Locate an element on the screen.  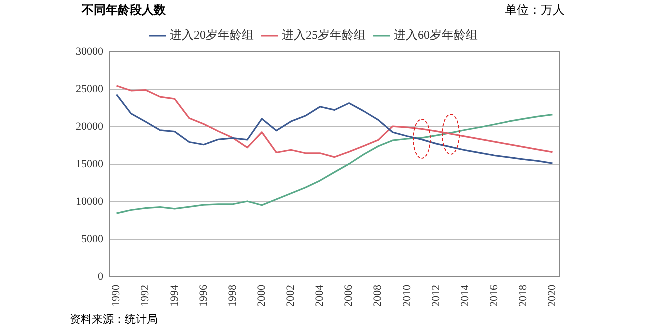
x-tick-label: 1992 is located at coordinates (146, 296).